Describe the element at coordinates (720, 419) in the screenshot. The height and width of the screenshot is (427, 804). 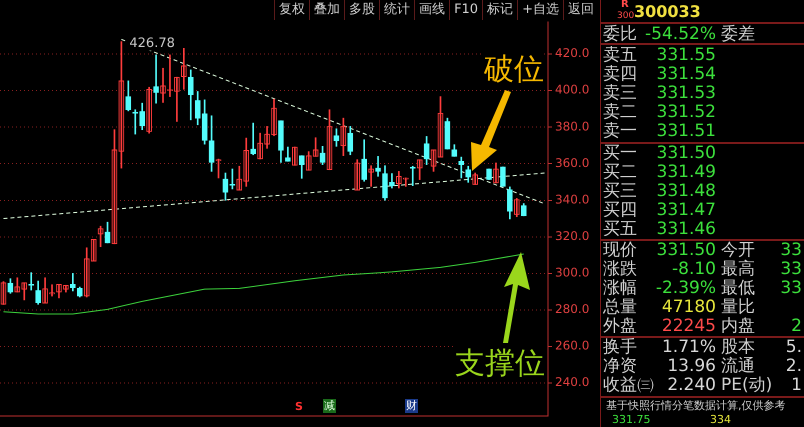
I see `text: 334` at that location.